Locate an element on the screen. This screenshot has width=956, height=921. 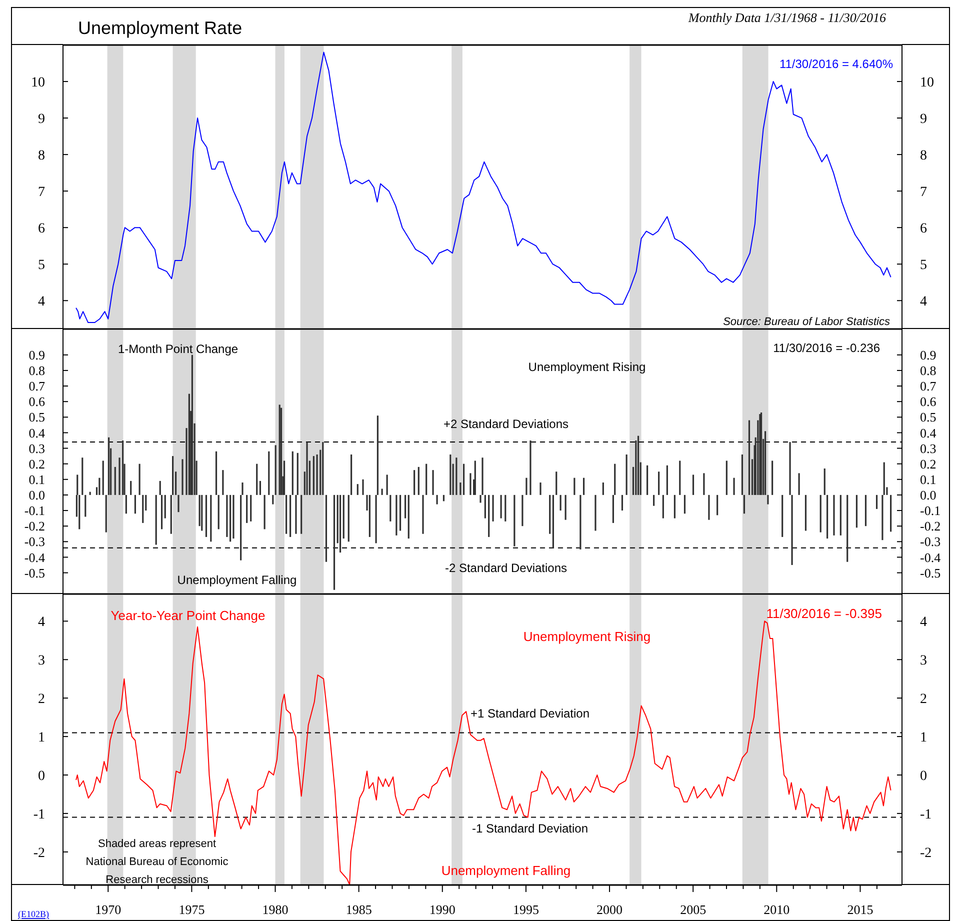
annotation: 11/30/2016 = -0.236 is located at coordinates (826, 348).